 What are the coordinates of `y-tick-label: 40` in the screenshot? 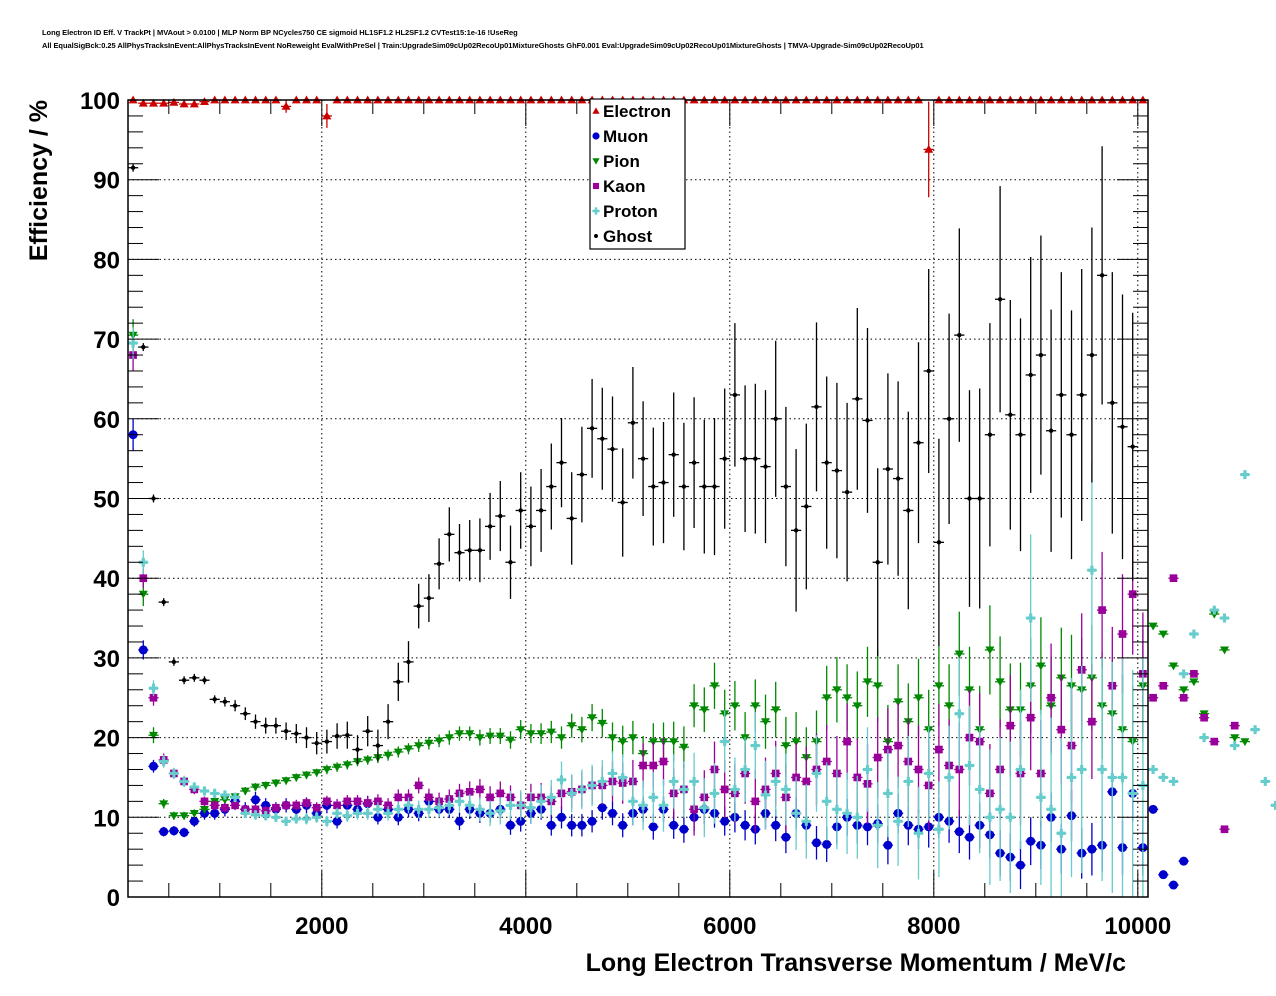 It's located at (106, 579).